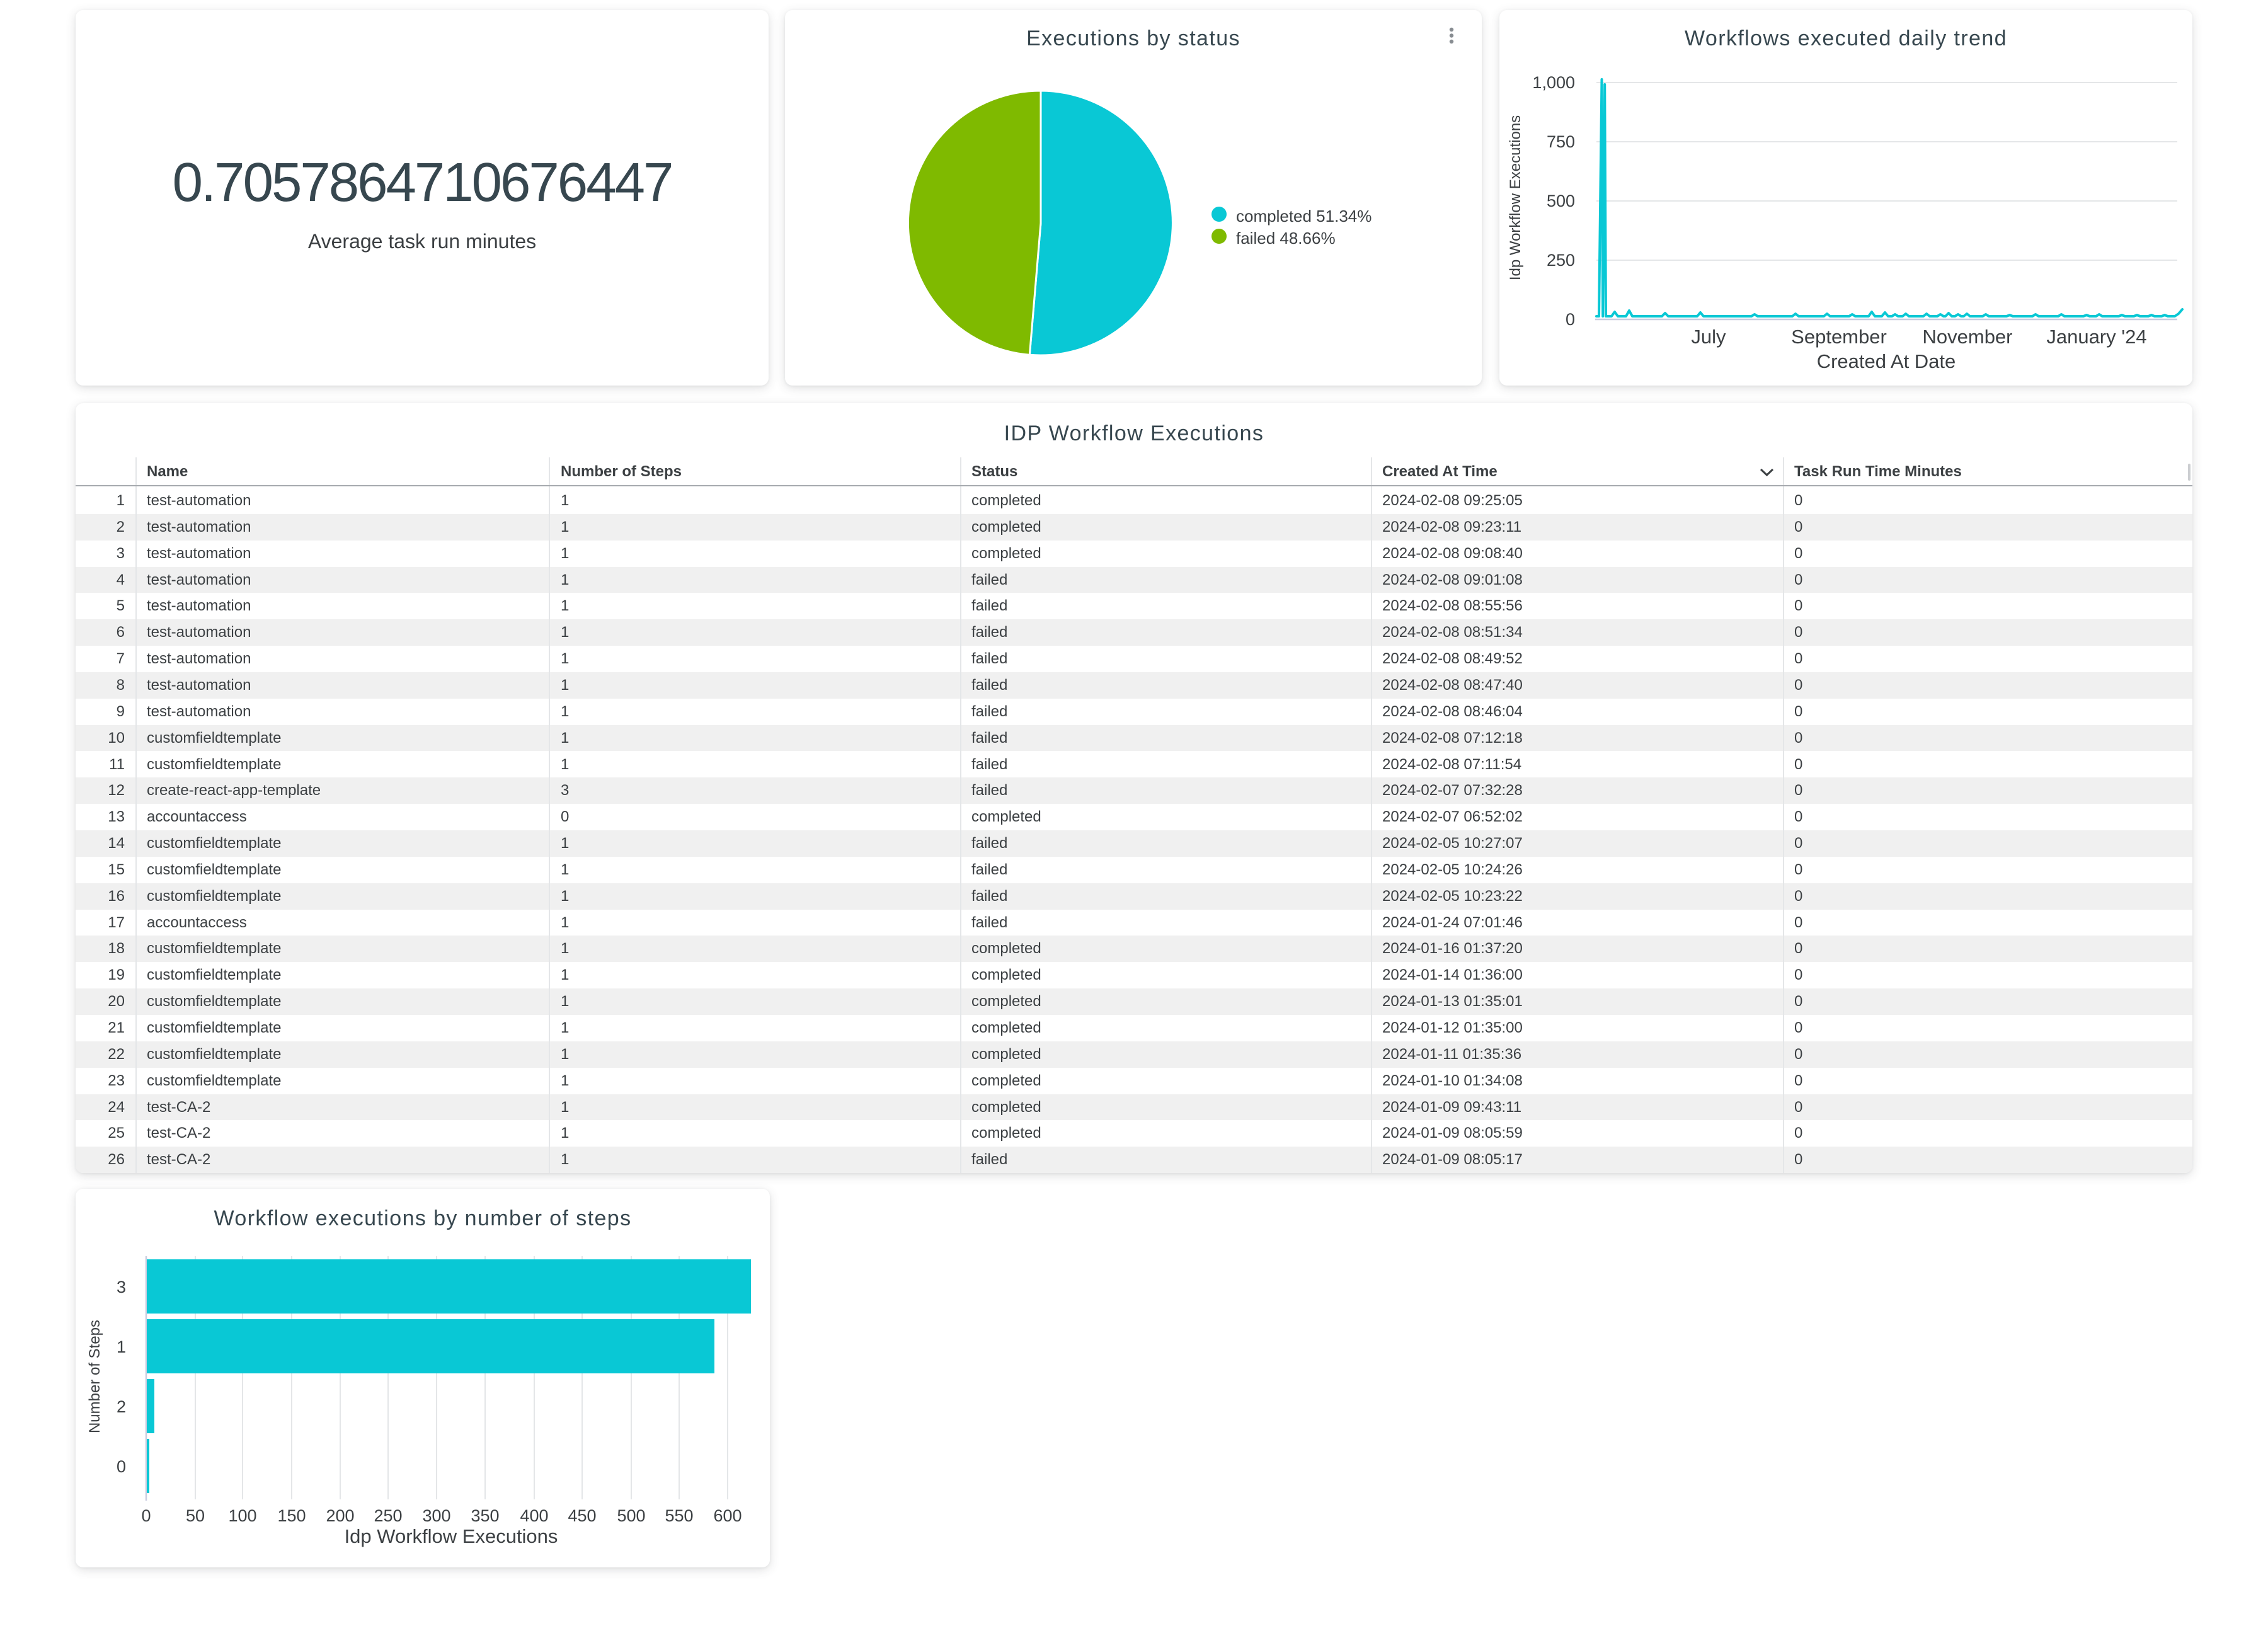 Image resolution: width=2268 pixels, height=1643 pixels. What do you see at coordinates (679, 1516) in the screenshot?
I see `svg-text: 550` at bounding box center [679, 1516].